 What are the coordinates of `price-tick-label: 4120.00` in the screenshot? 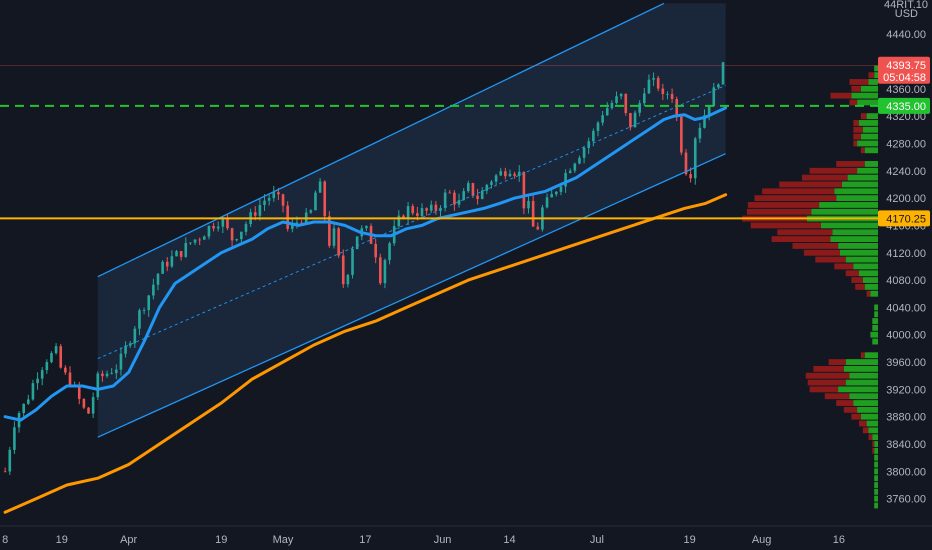 It's located at (906, 254).